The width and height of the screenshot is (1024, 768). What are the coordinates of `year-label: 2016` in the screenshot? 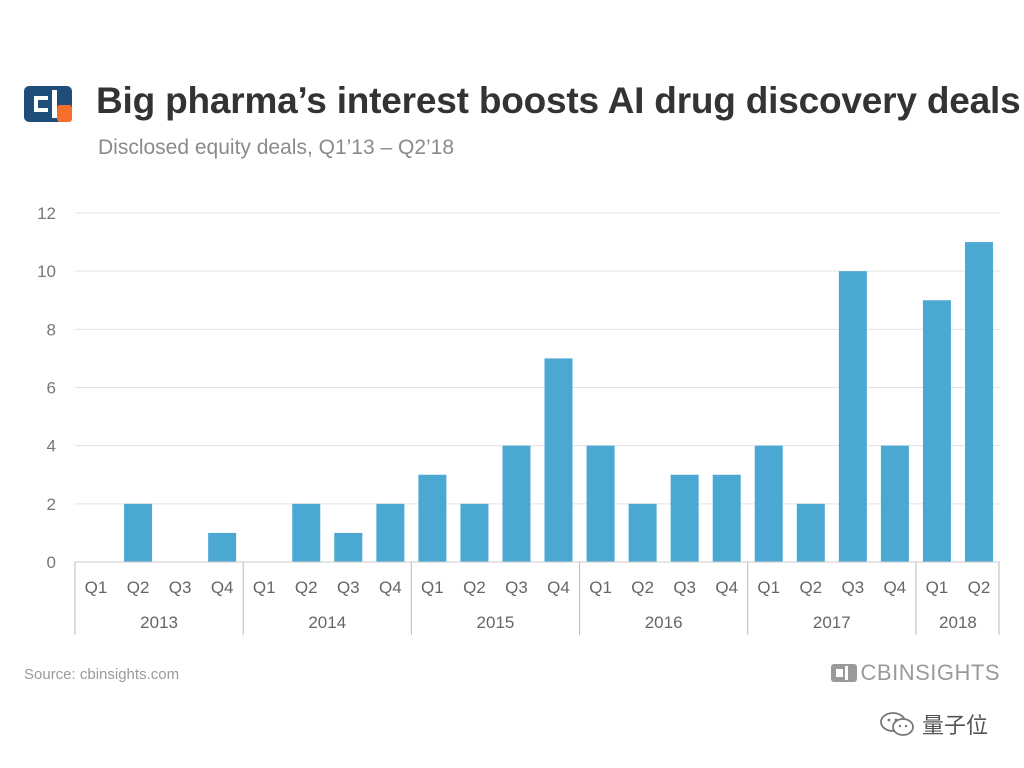 It's located at (664, 622).